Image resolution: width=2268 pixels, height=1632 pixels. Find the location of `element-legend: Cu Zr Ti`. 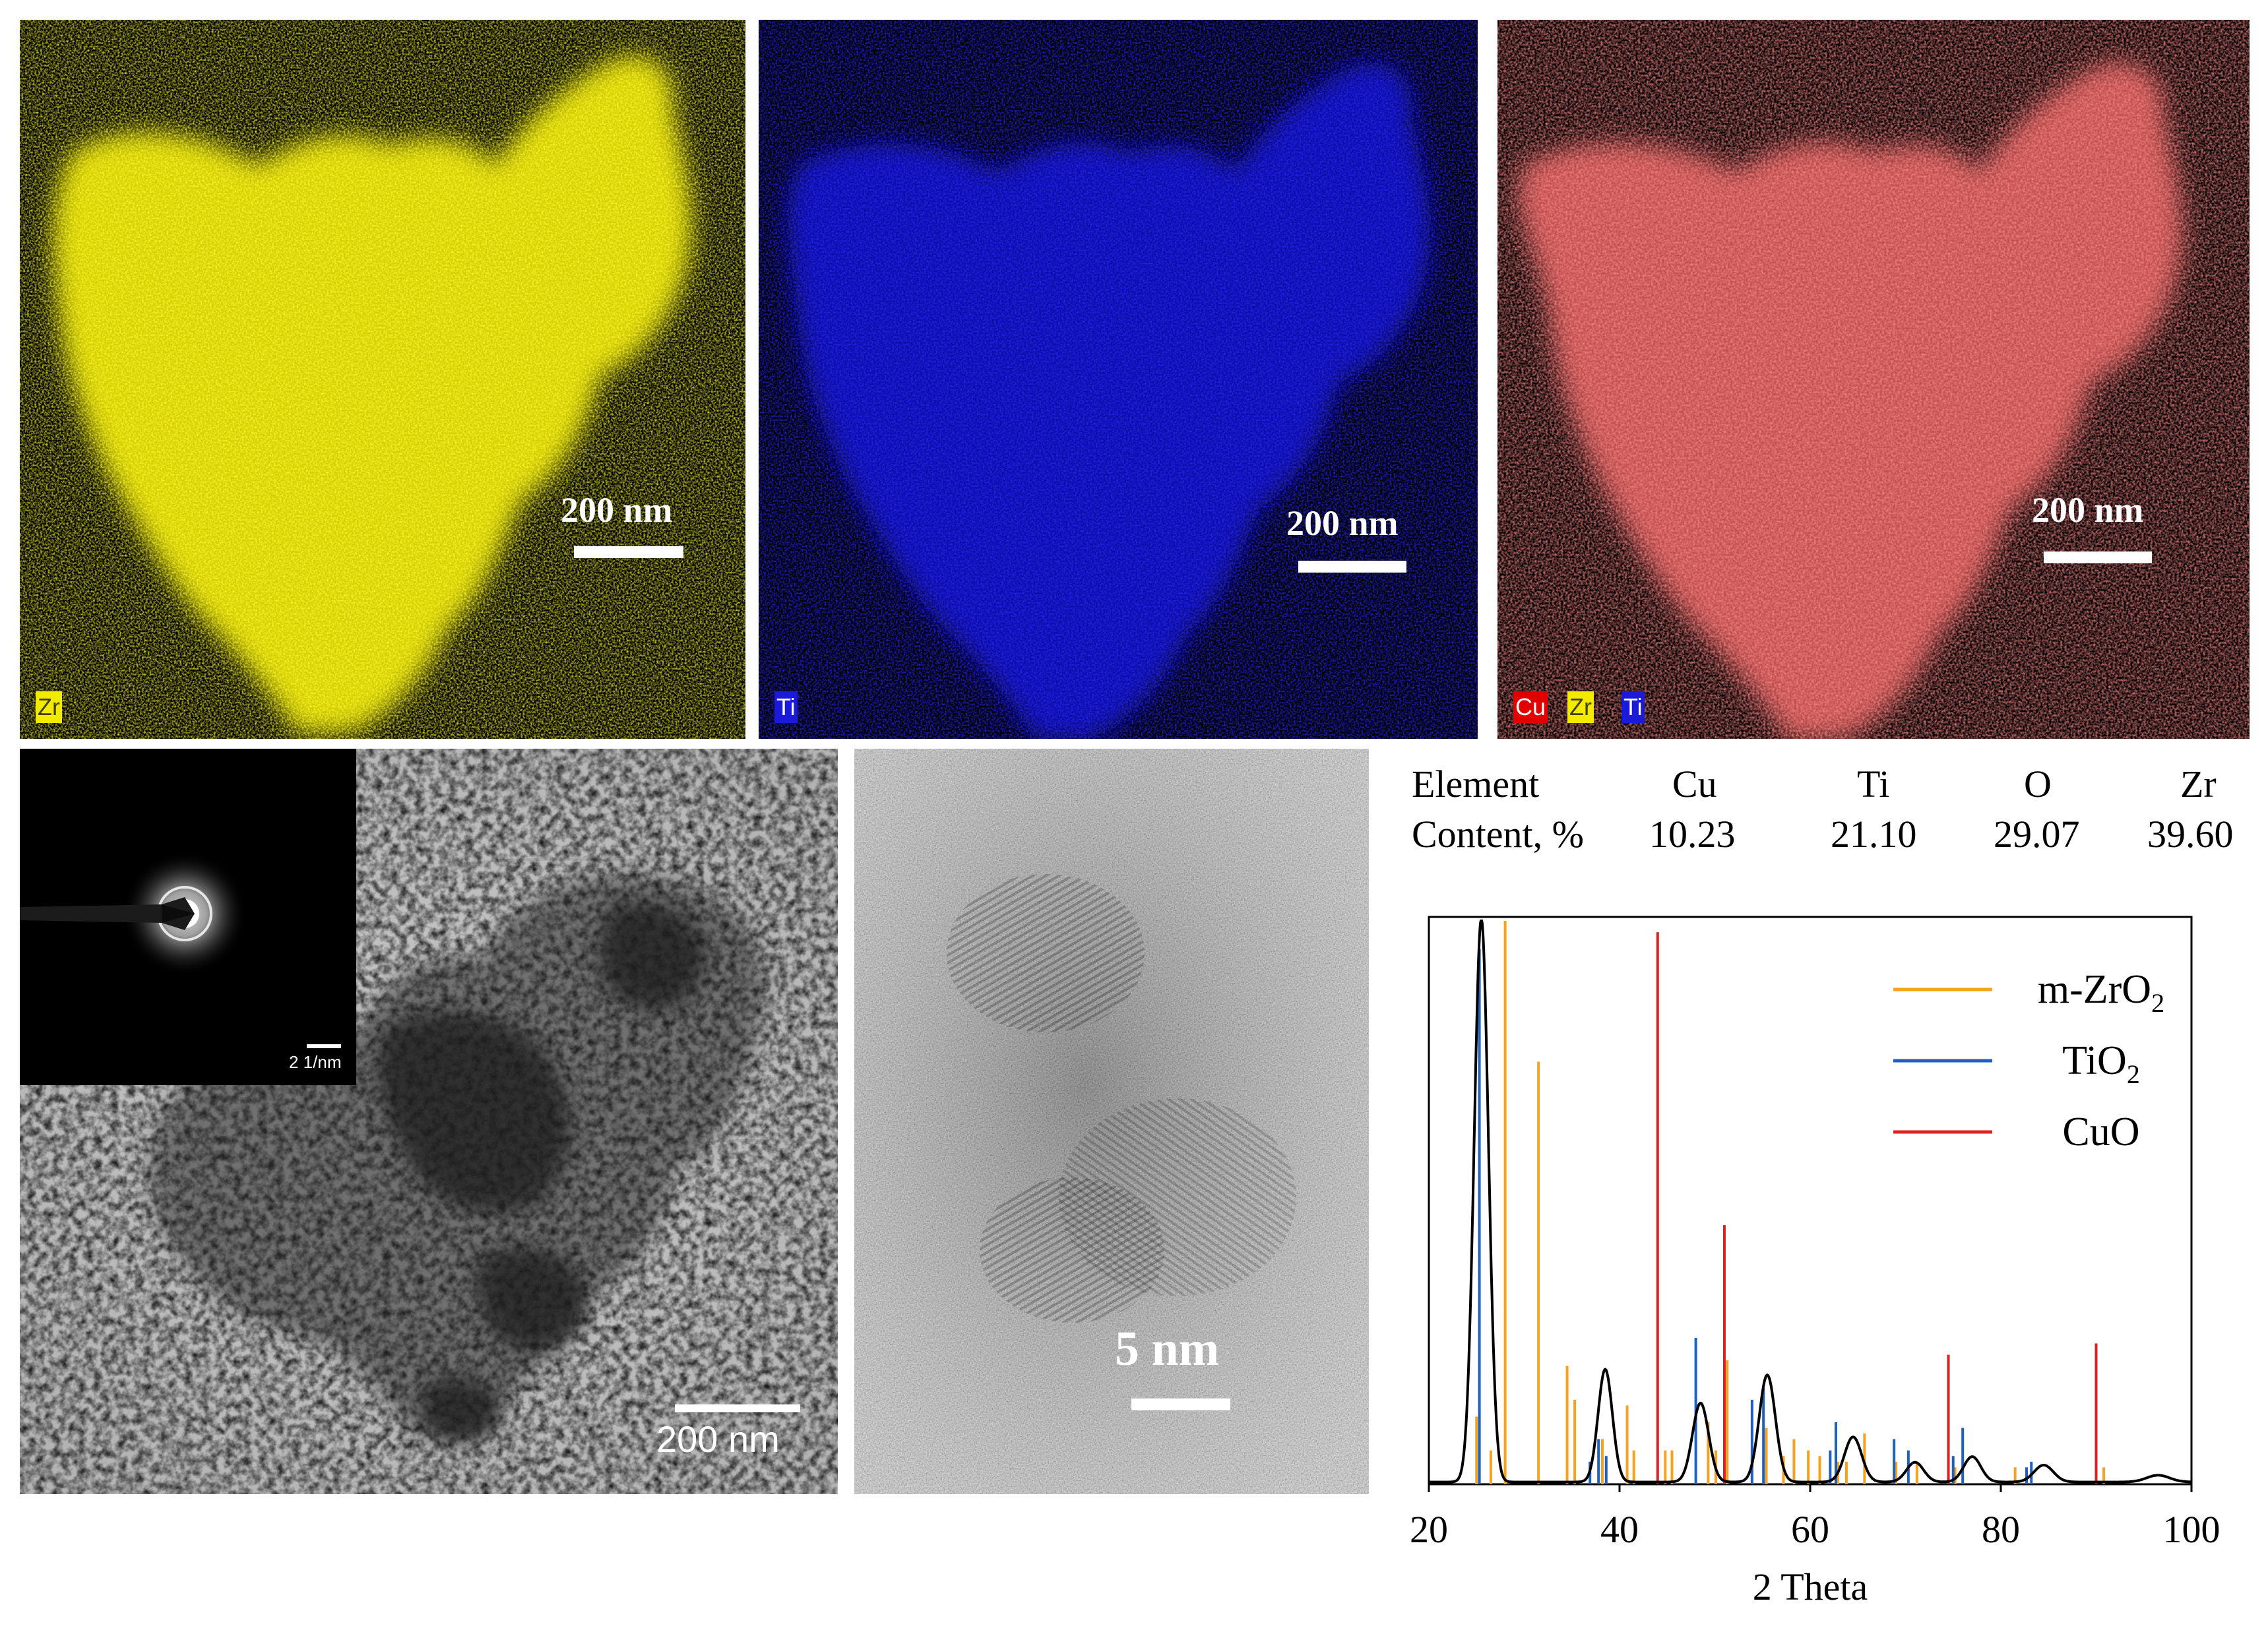

element-legend: Cu Zr Ti is located at coordinates (1612, 707).